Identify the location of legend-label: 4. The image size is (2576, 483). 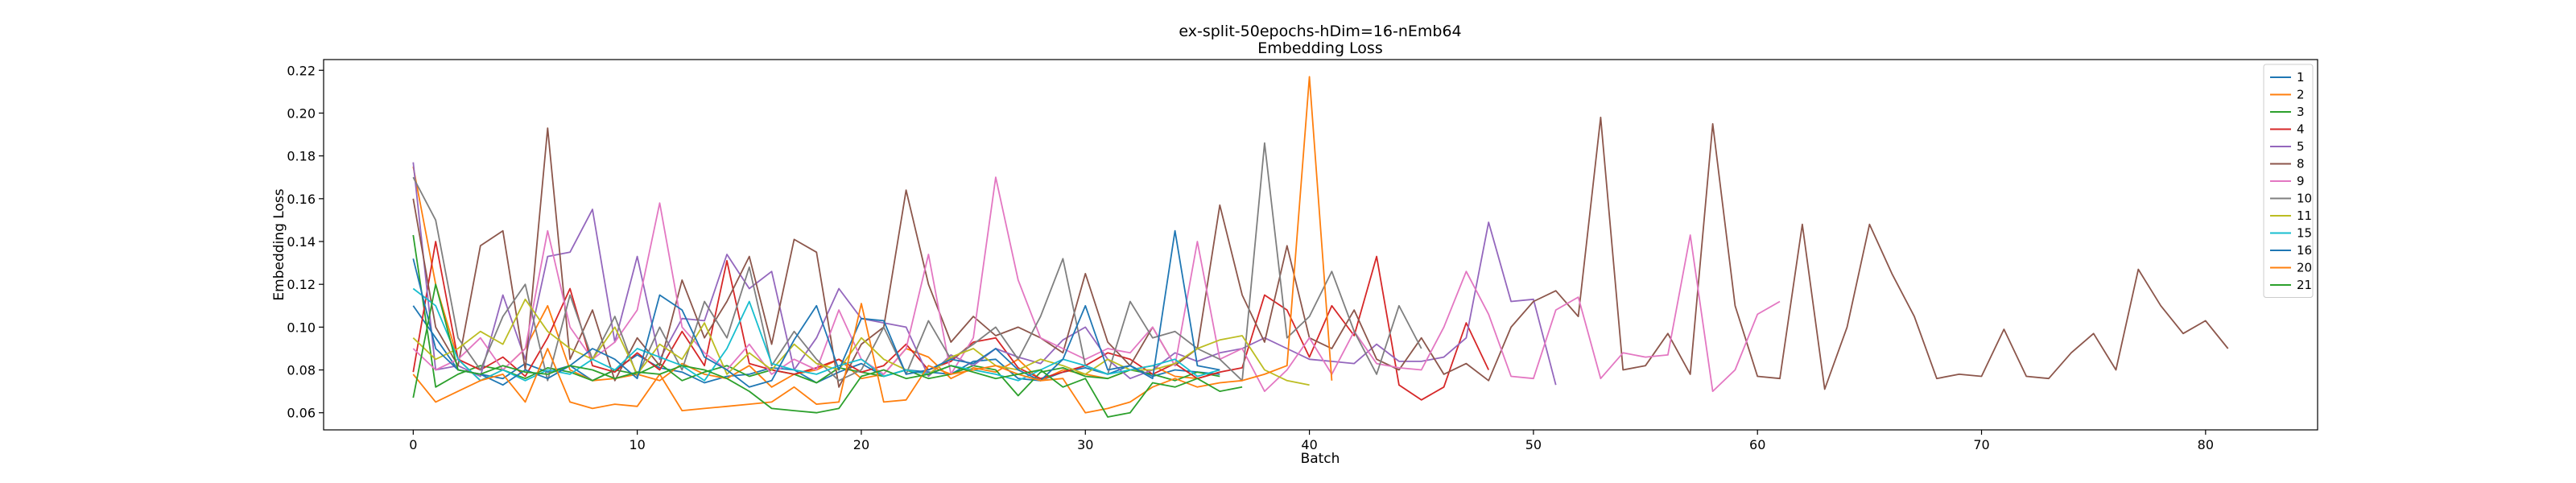
(2301, 129).